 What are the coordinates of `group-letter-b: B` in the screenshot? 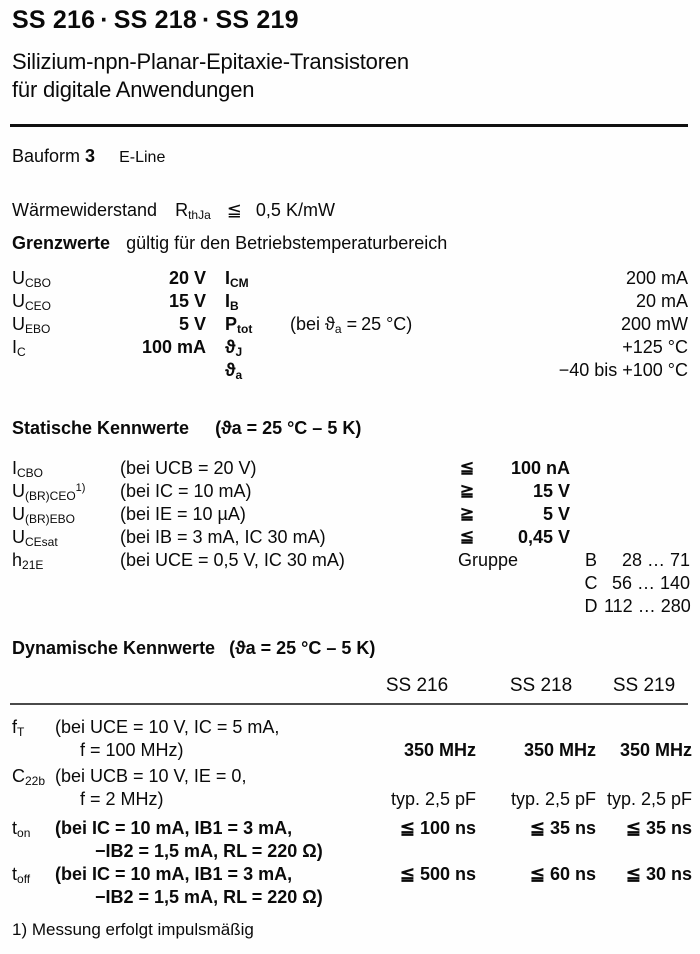 It's located at (590, 560).